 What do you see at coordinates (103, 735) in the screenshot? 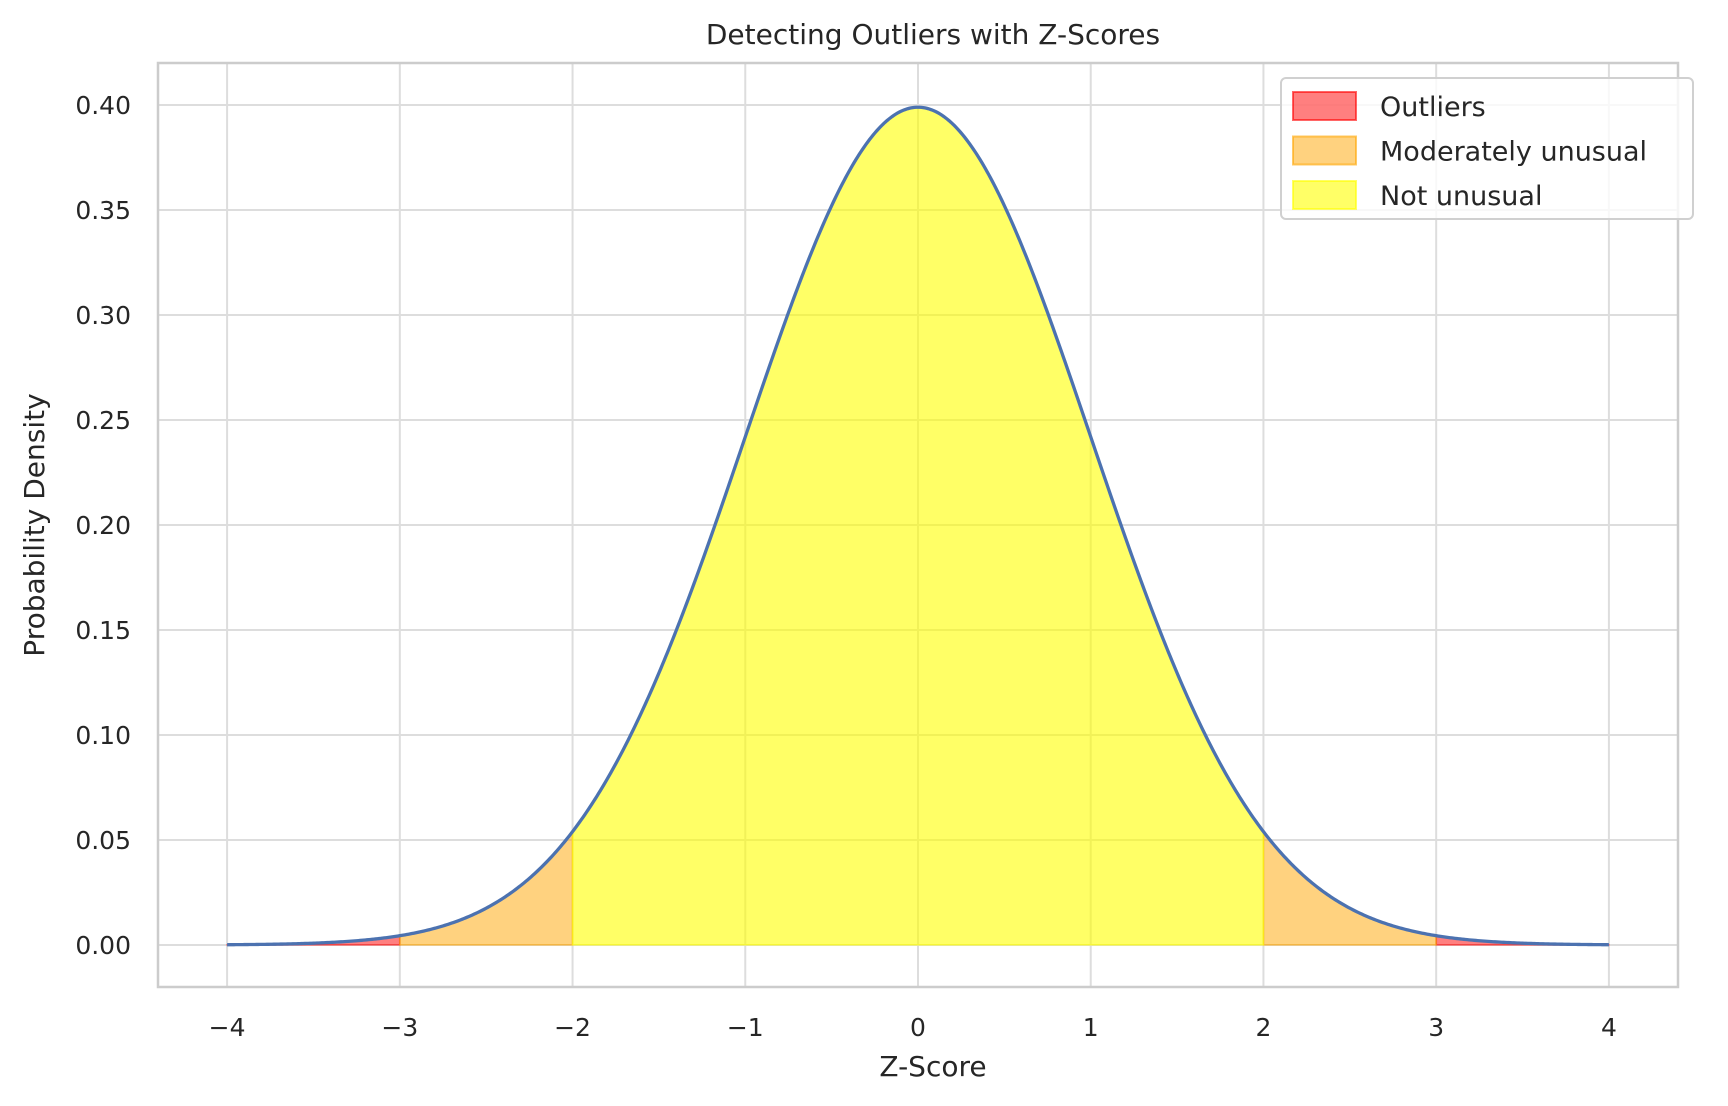
I see `y-tick-label: 0.10` at bounding box center [103, 735].